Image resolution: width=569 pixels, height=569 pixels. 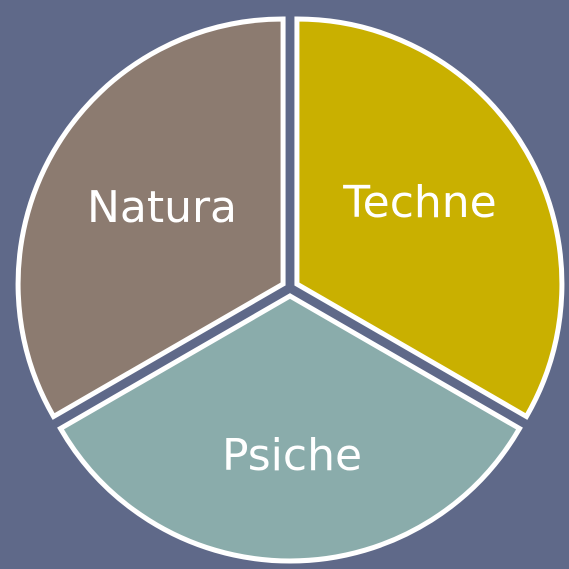 What do you see at coordinates (419, 202) in the screenshot?
I see `techne-label: Techne` at bounding box center [419, 202].